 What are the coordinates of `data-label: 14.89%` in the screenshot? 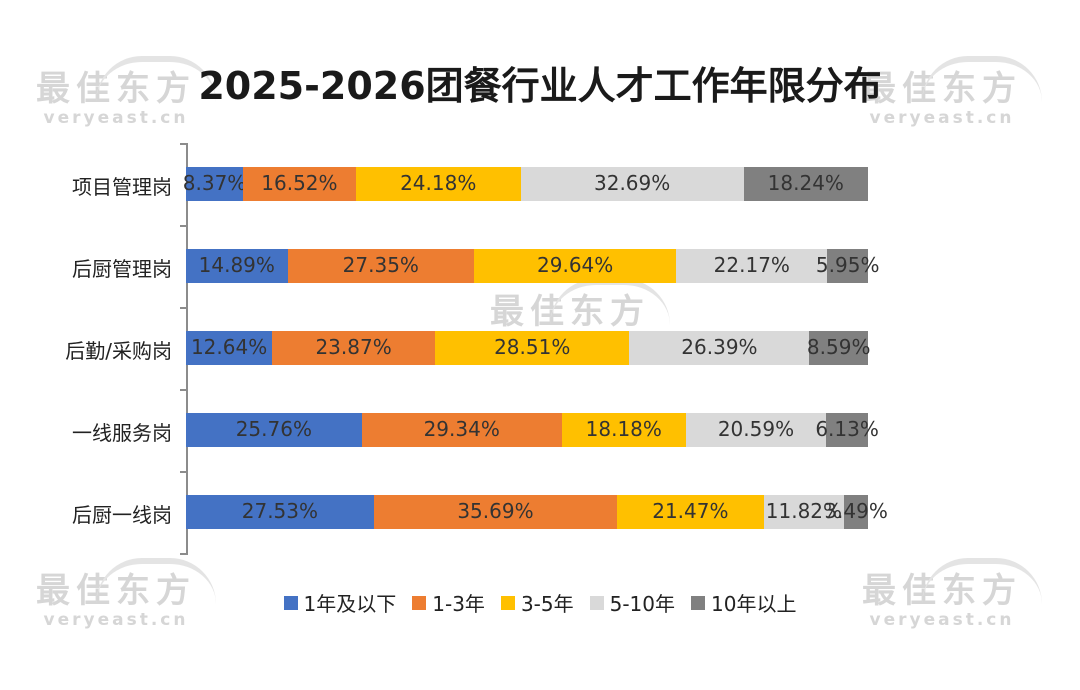 It's located at (236, 265).